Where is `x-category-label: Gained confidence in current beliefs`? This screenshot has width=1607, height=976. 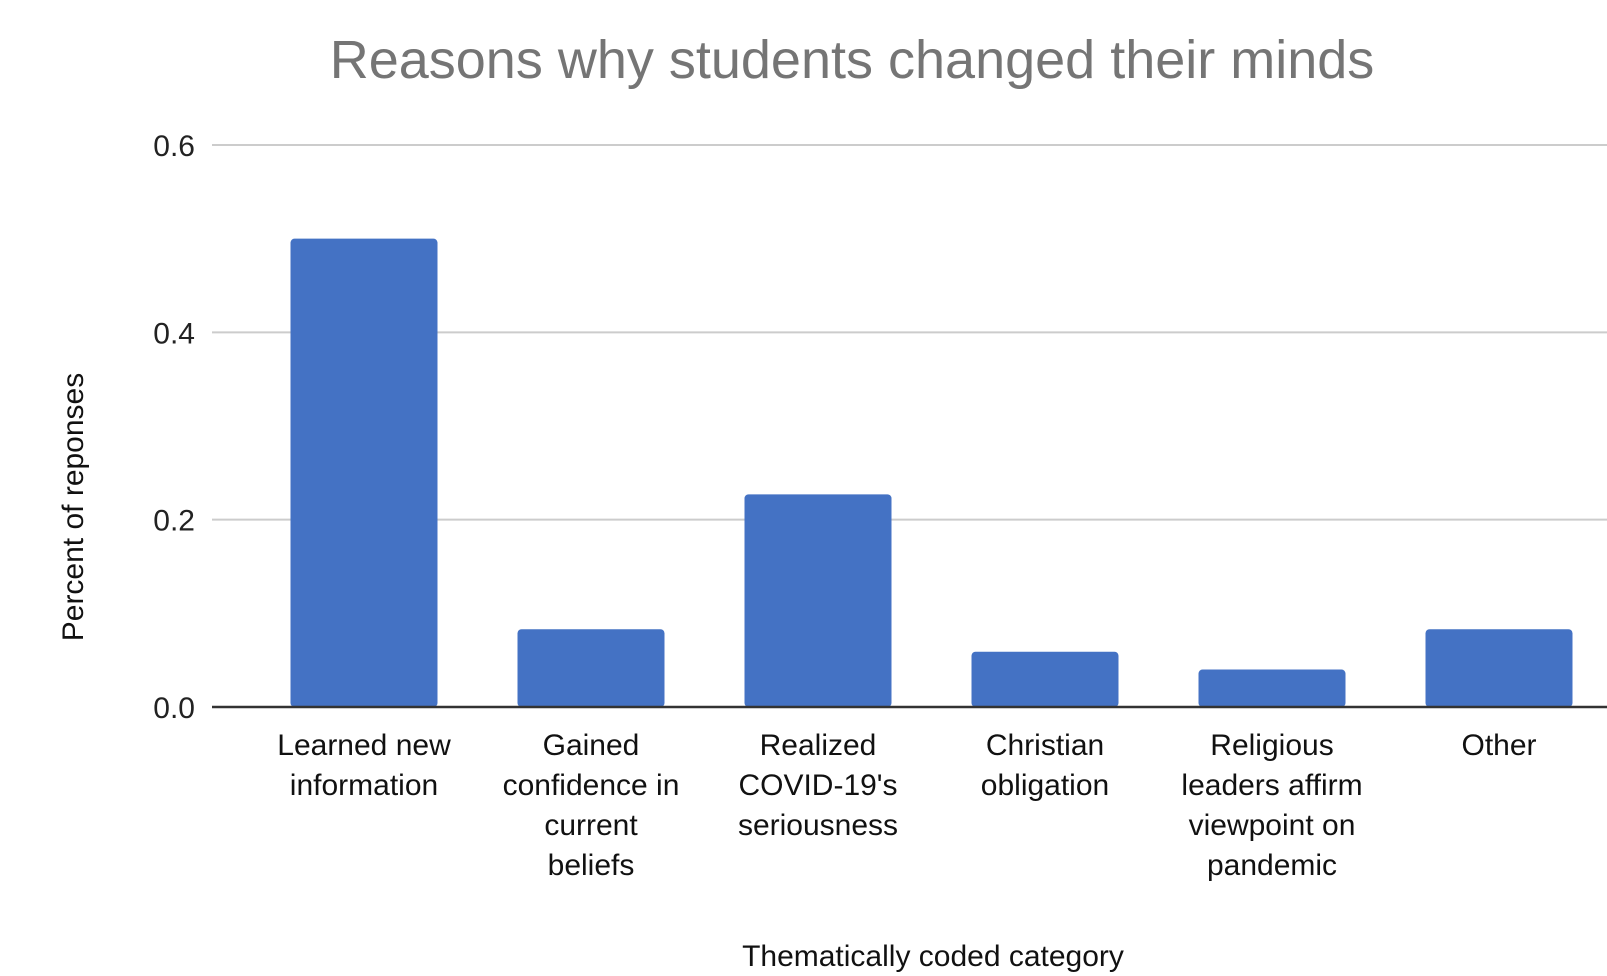
x-category-label: Gained confidence in current beliefs is located at coordinates (591, 805).